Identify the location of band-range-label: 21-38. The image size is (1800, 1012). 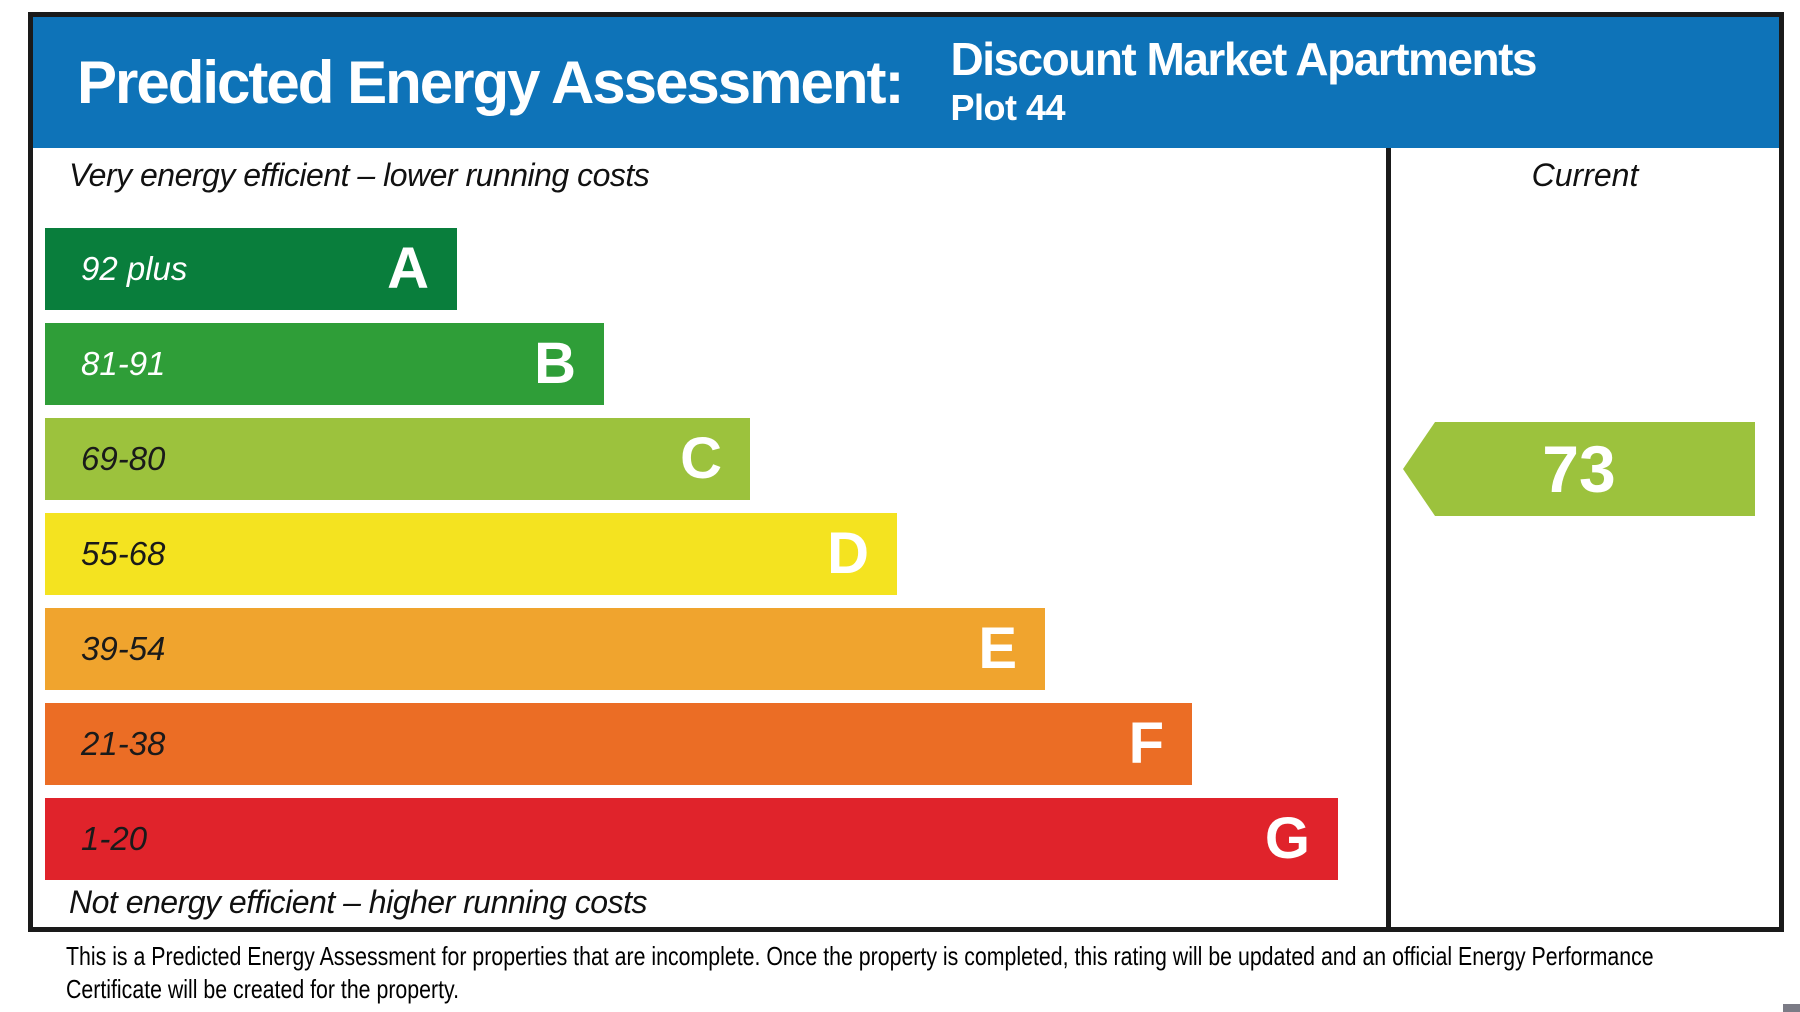
(123, 743).